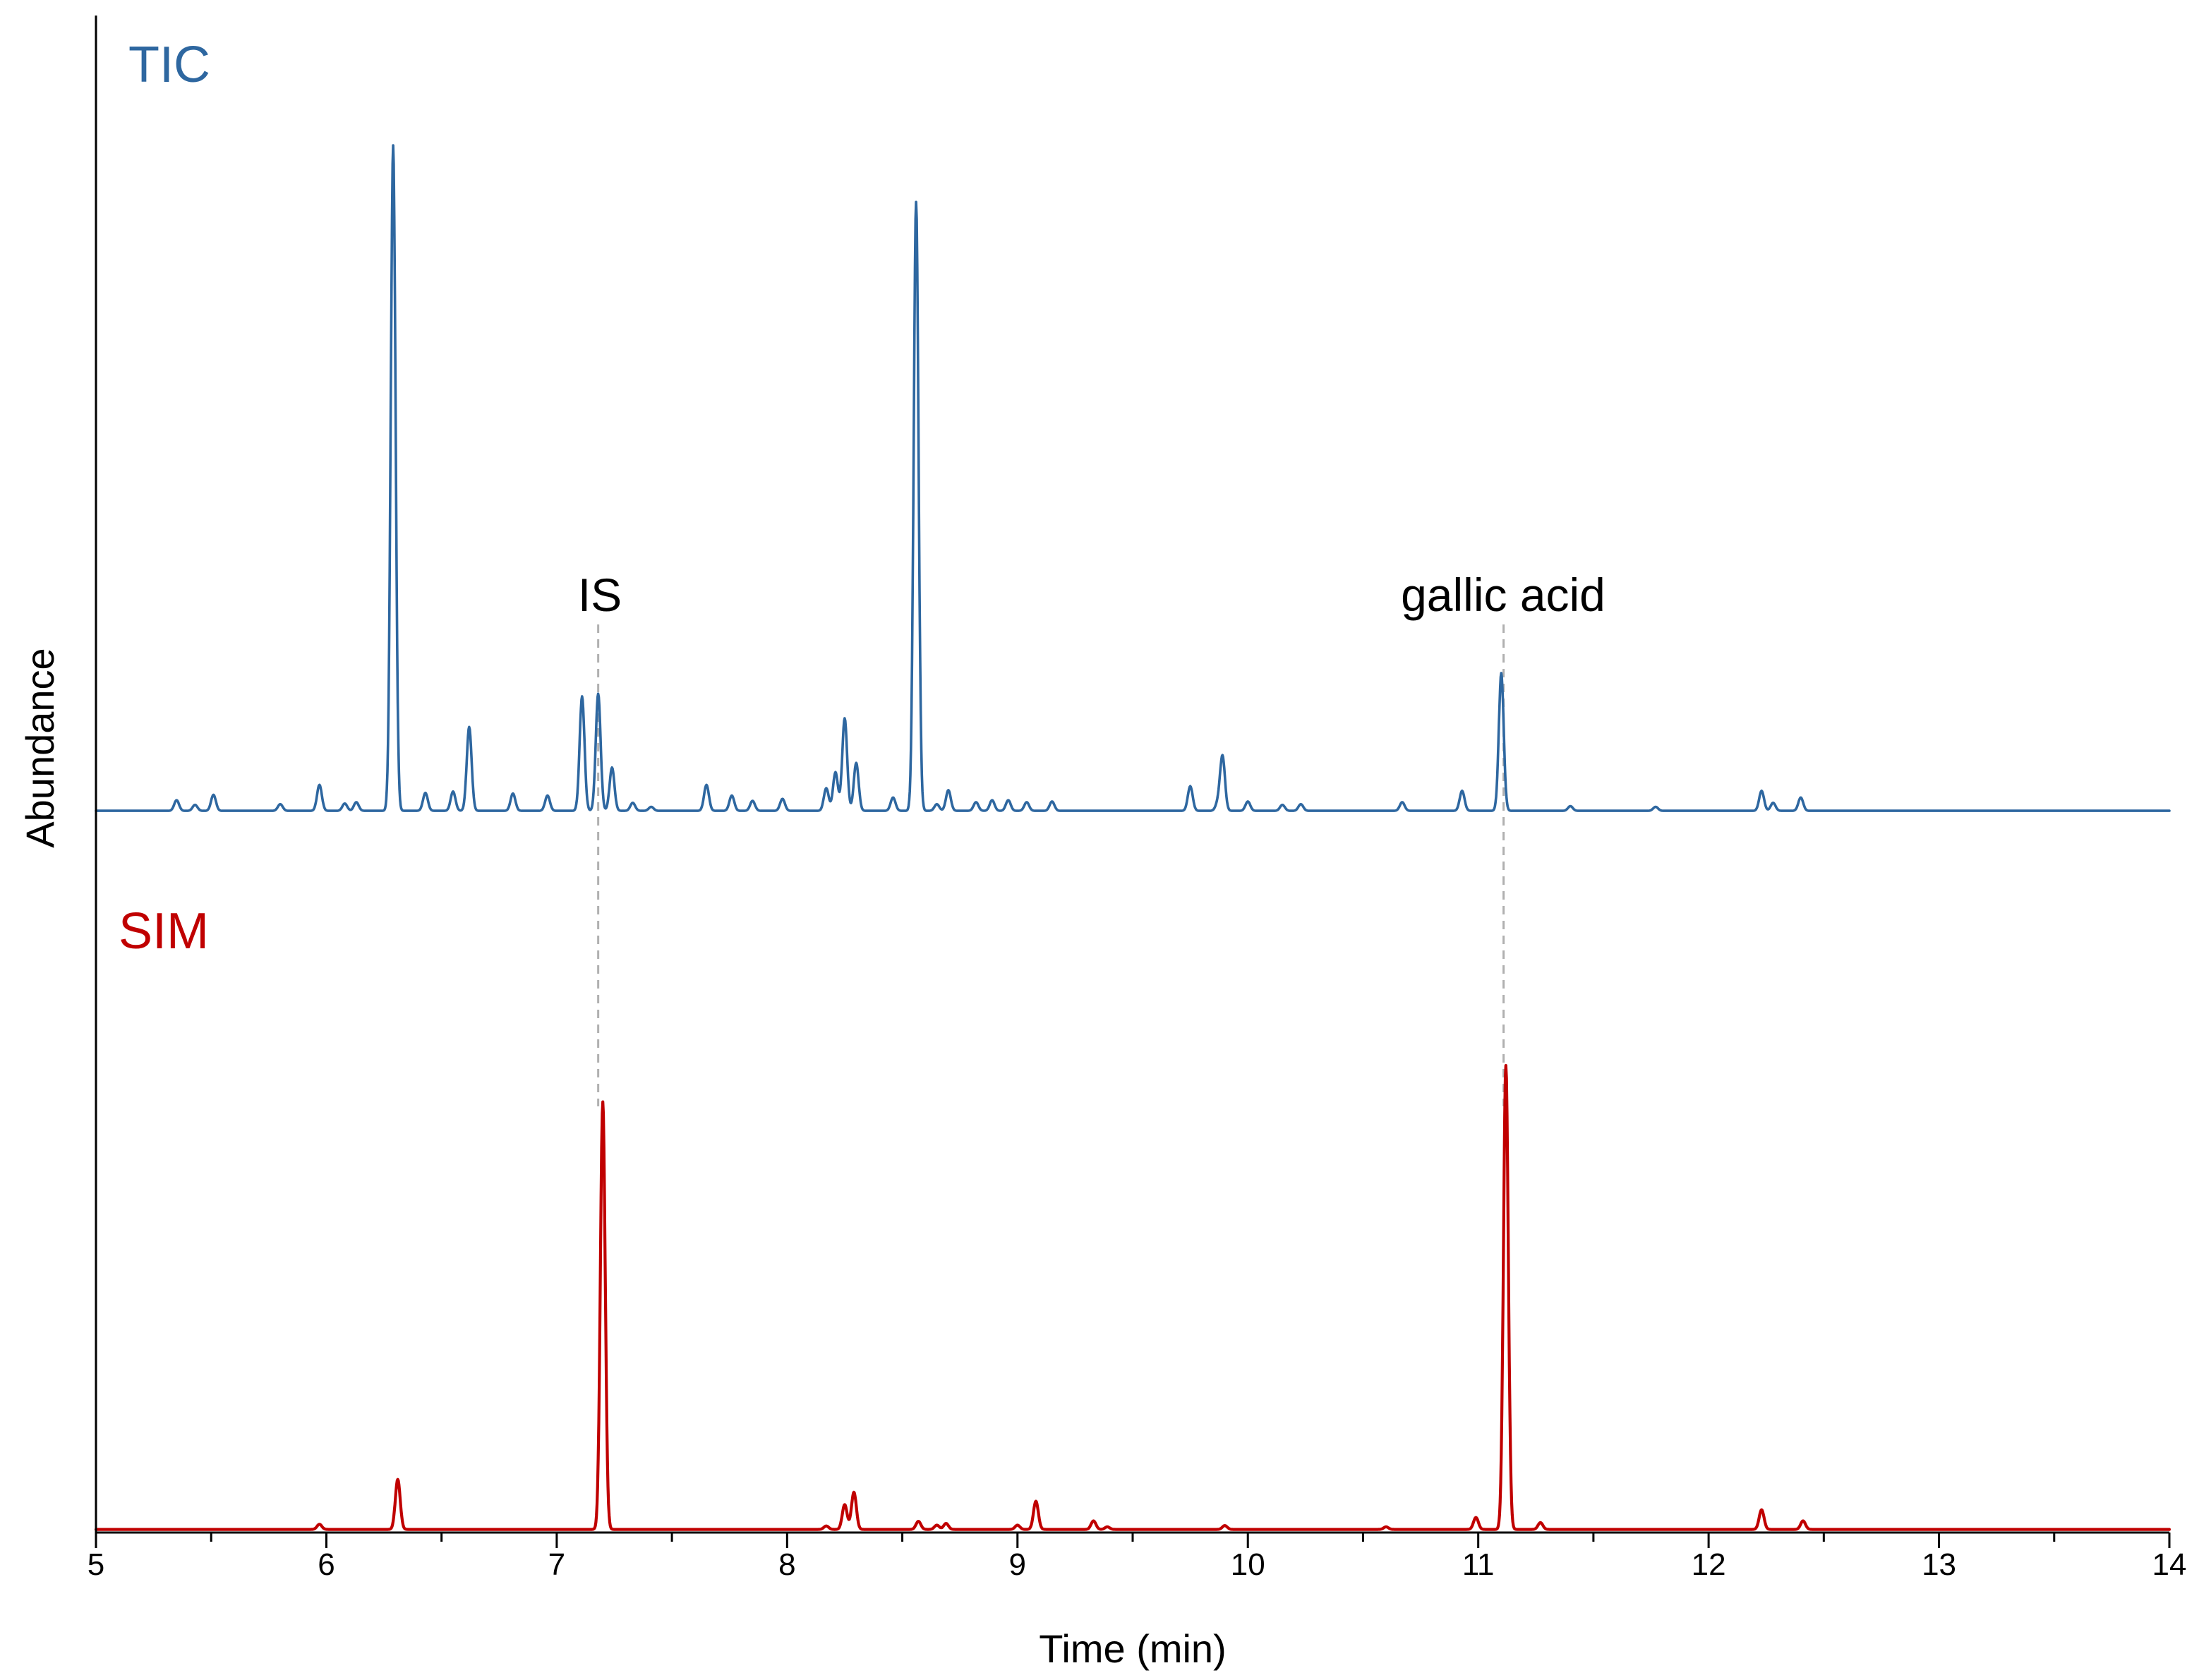 The image size is (2199, 1680). Describe the element at coordinates (326, 1564) in the screenshot. I see `x-tick-label: 6` at that location.